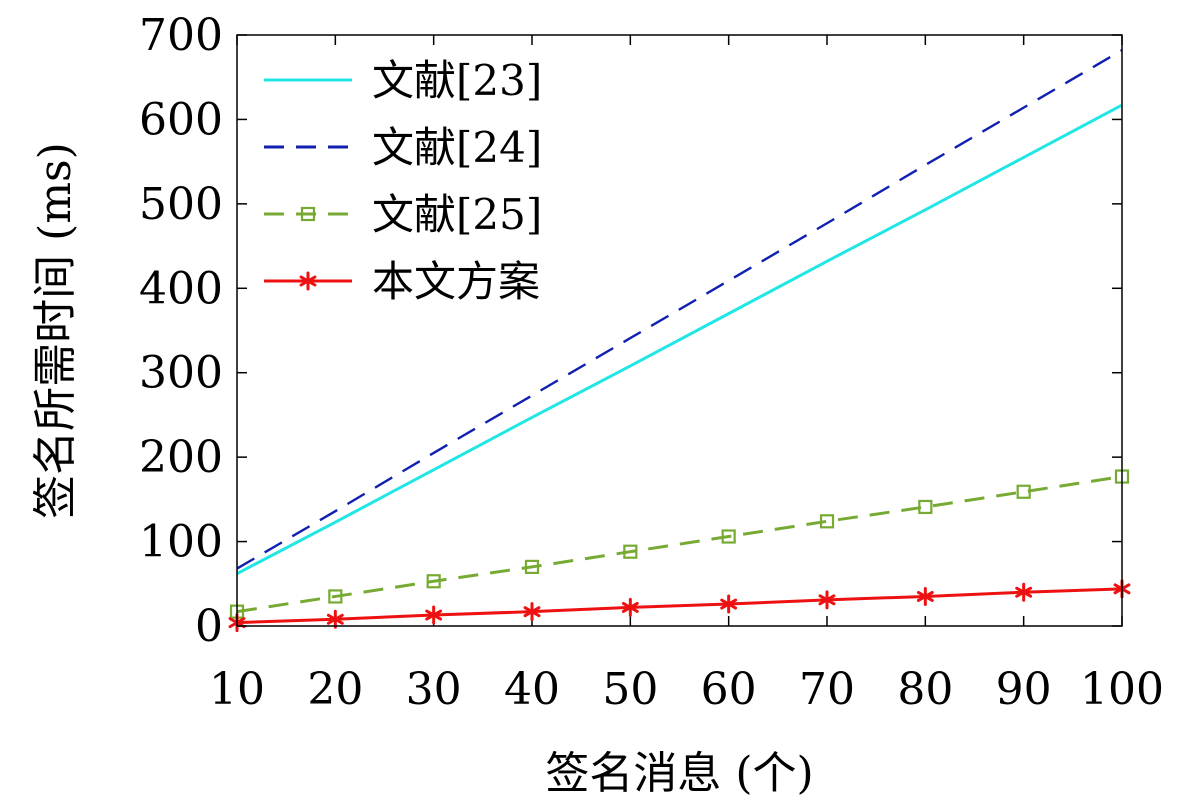 The image size is (1181, 809). Describe the element at coordinates (335, 689) in the screenshot. I see `x-tick-label: 20` at that location.